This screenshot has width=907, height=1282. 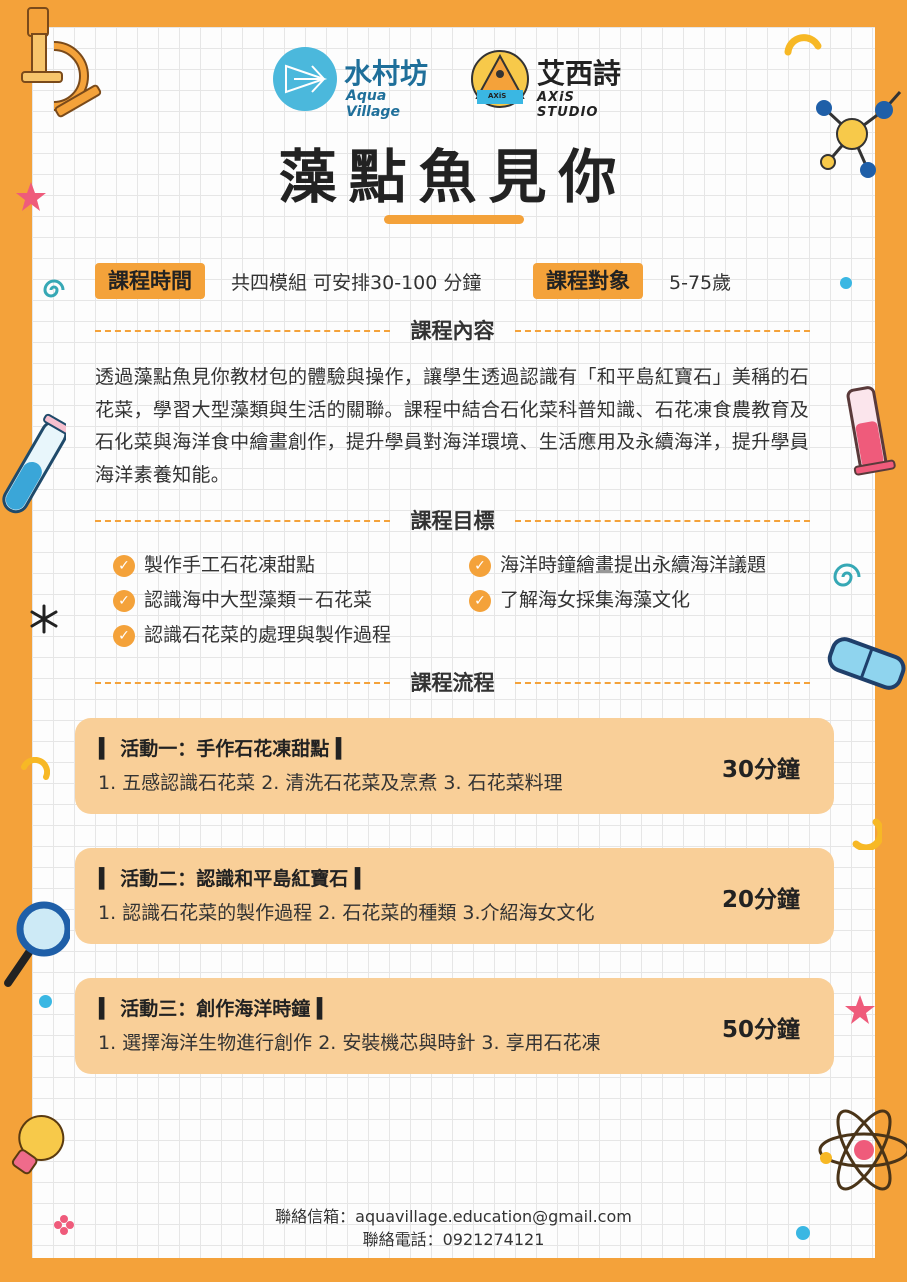 What do you see at coordinates (37, 944) in the screenshot?
I see `magnifier-icon` at bounding box center [37, 944].